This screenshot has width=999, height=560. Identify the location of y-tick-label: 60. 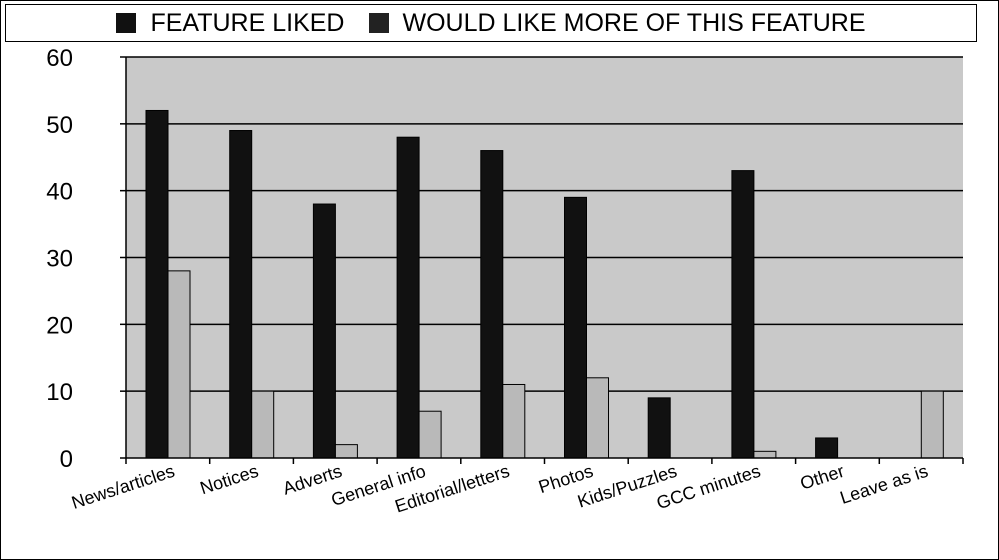
(59, 58).